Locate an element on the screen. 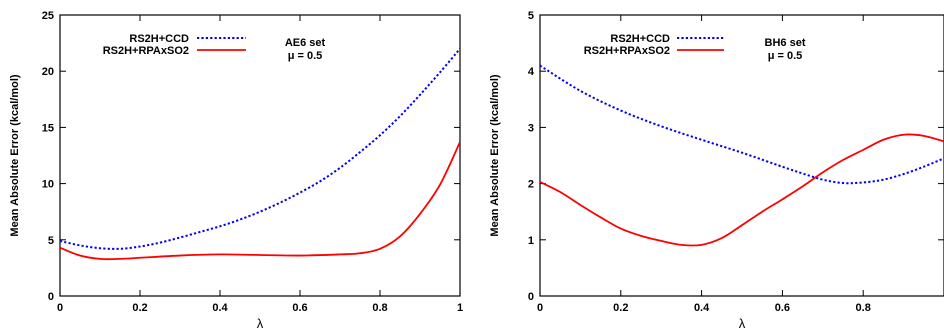 This screenshot has width=944, height=334. panel-annotation: AE6 set is located at coordinates (305, 43).